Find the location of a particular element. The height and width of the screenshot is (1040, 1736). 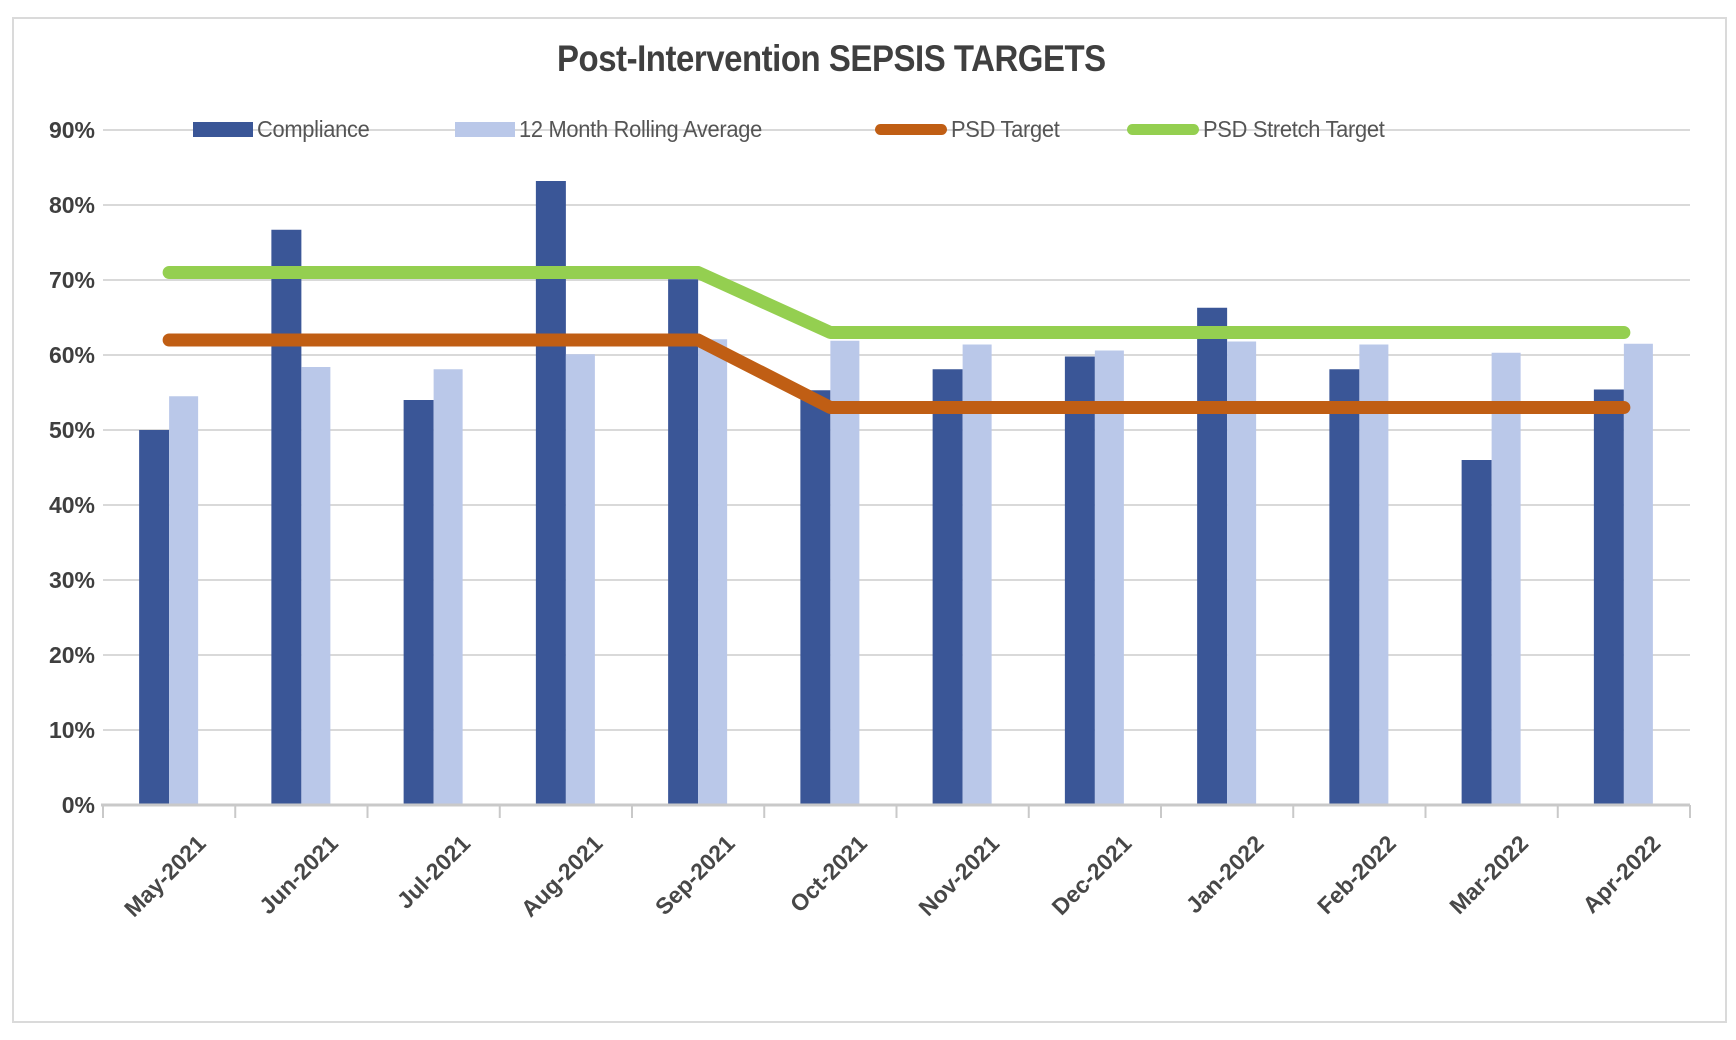

x-axis-label: Jul-2021 is located at coordinates (434, 872).